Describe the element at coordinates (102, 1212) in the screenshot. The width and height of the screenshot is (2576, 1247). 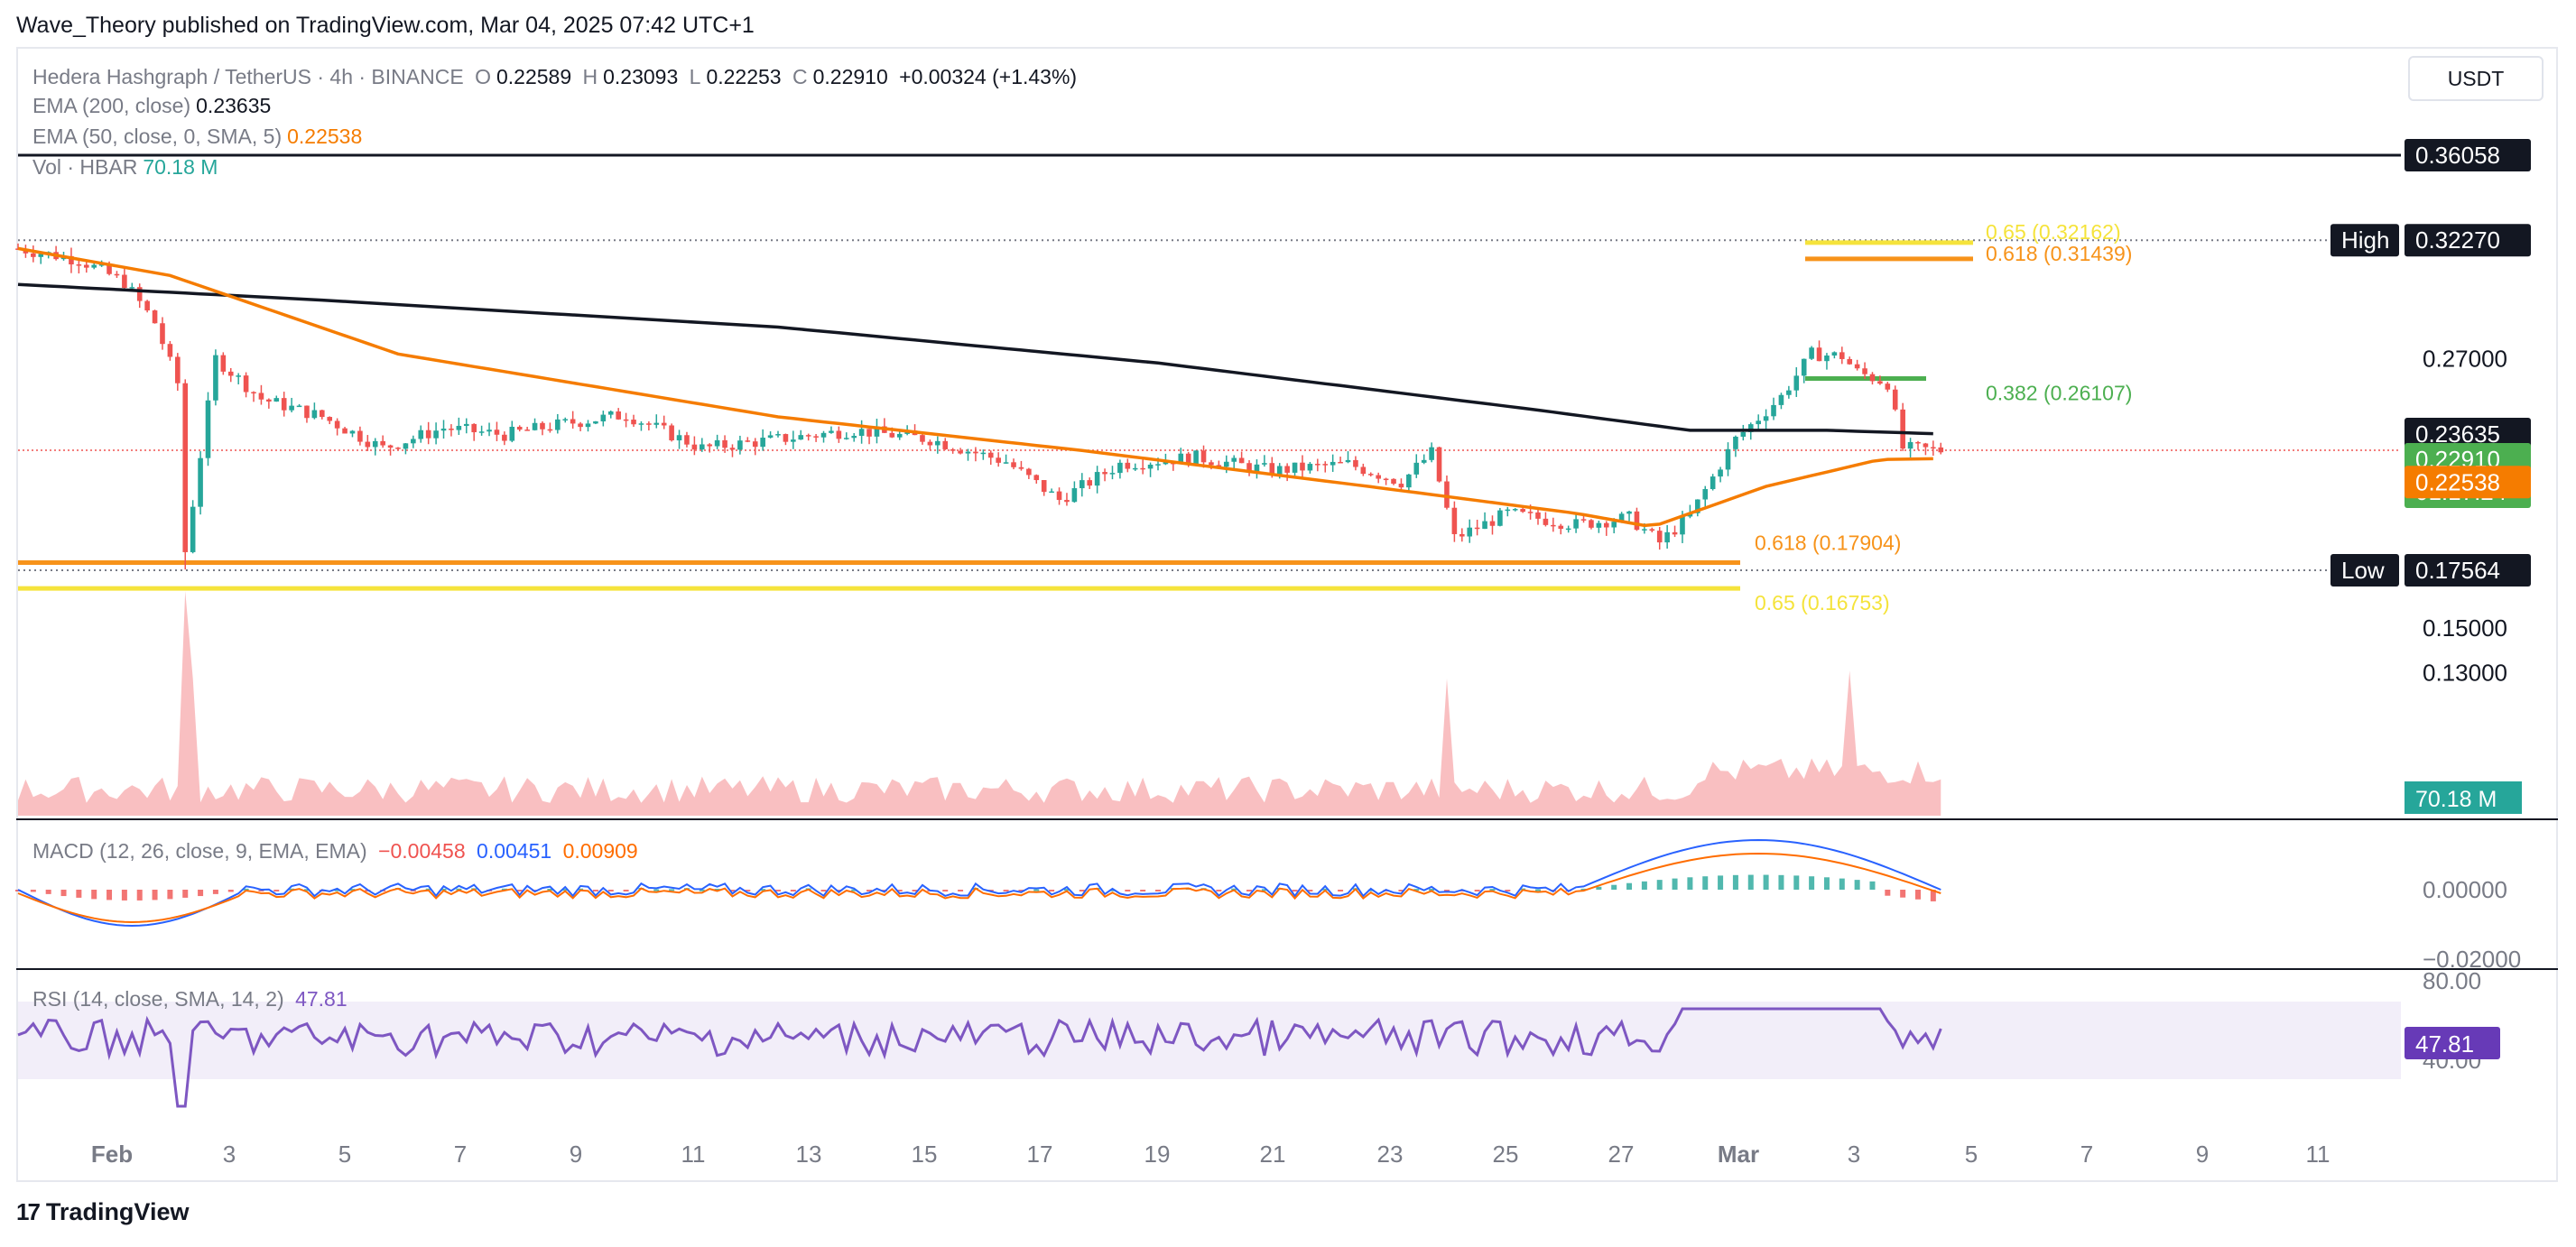
I see `tradingview-brand: 17 TradingView` at that location.